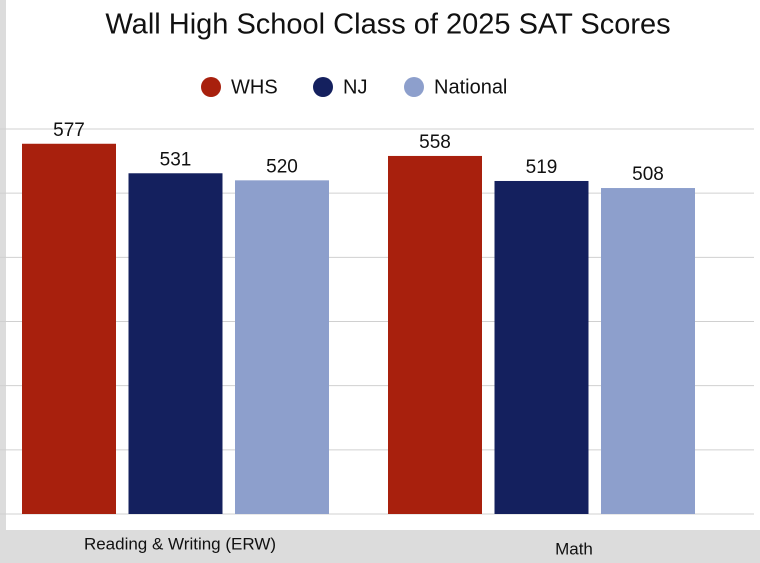 The height and width of the screenshot is (563, 760). I want to click on legend-label: National, so click(470, 87).